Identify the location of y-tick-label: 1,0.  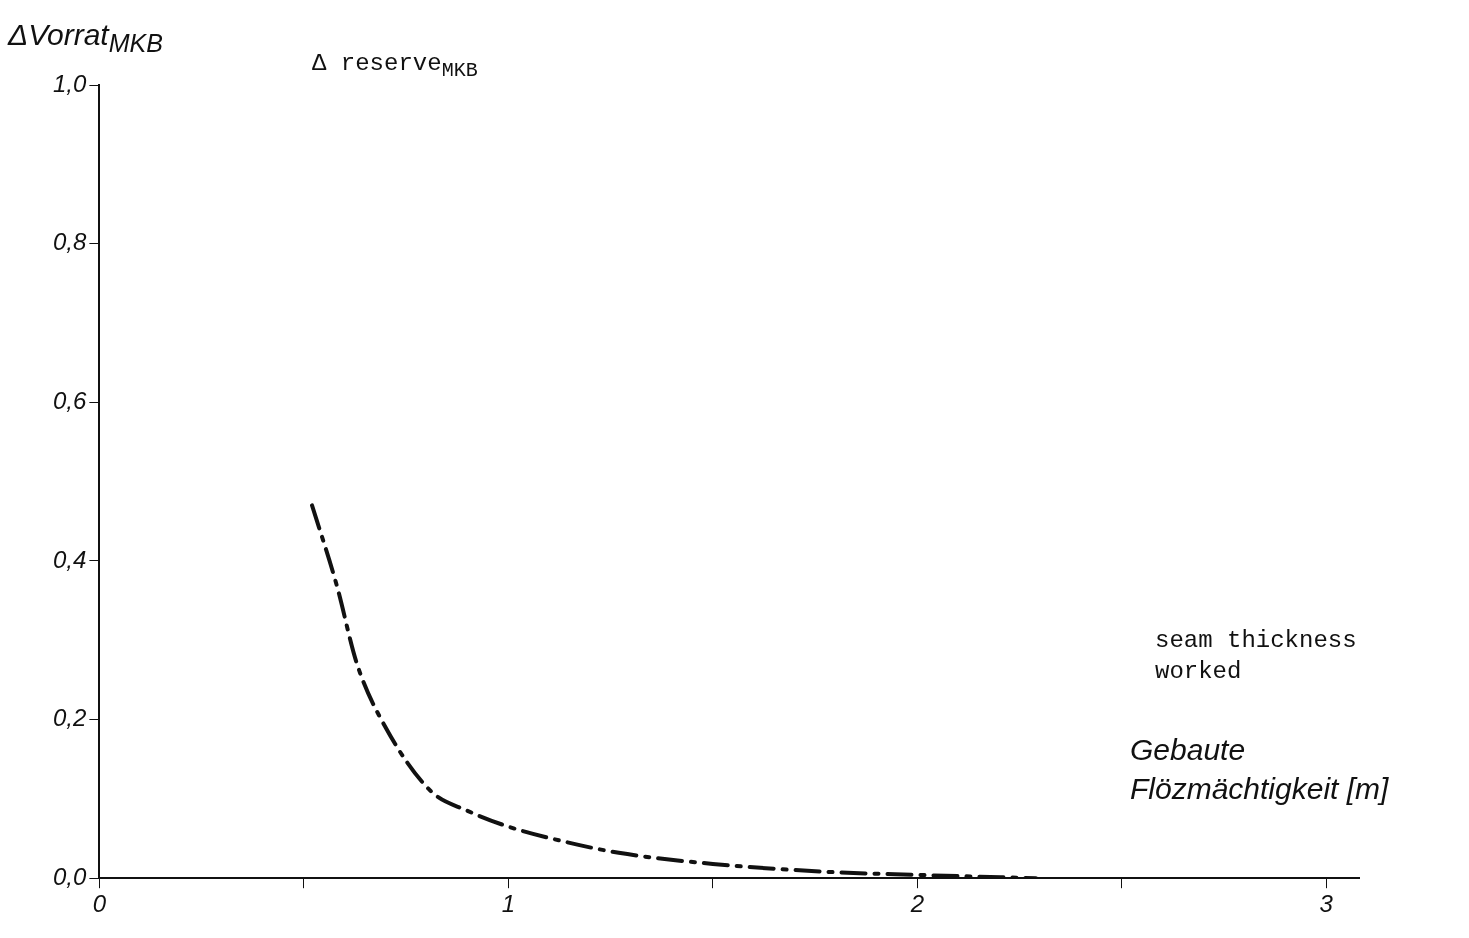
(69, 83).